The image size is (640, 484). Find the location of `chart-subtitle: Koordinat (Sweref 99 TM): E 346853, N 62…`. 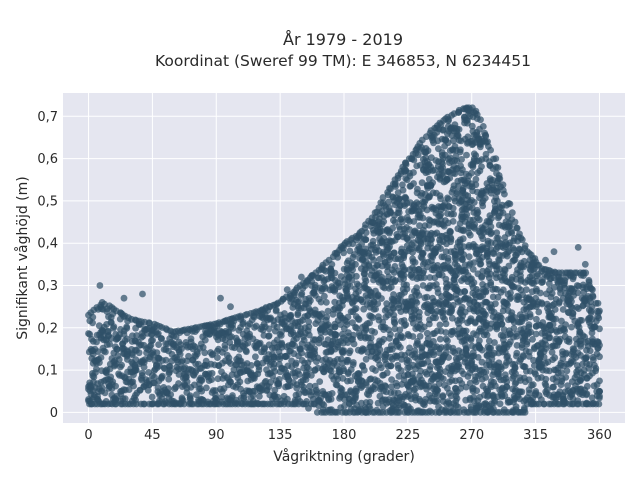

chart-subtitle: Koordinat (Sweref 99 TM): E 346853, N 62… is located at coordinates (343, 61).